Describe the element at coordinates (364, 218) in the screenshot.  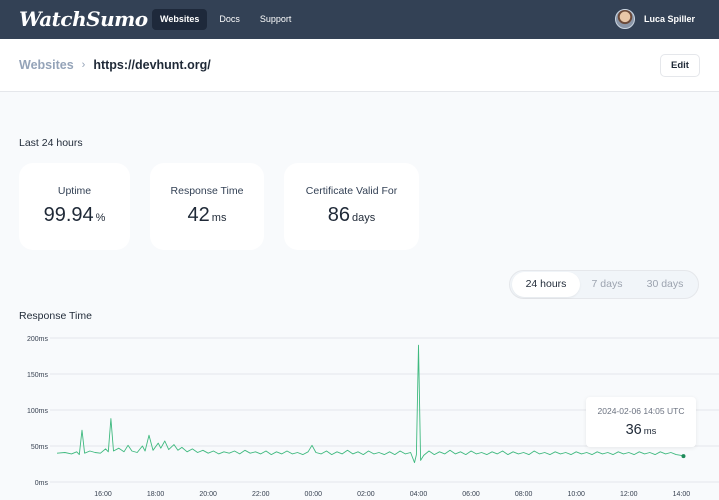
I see `certificate-unit: days` at that location.